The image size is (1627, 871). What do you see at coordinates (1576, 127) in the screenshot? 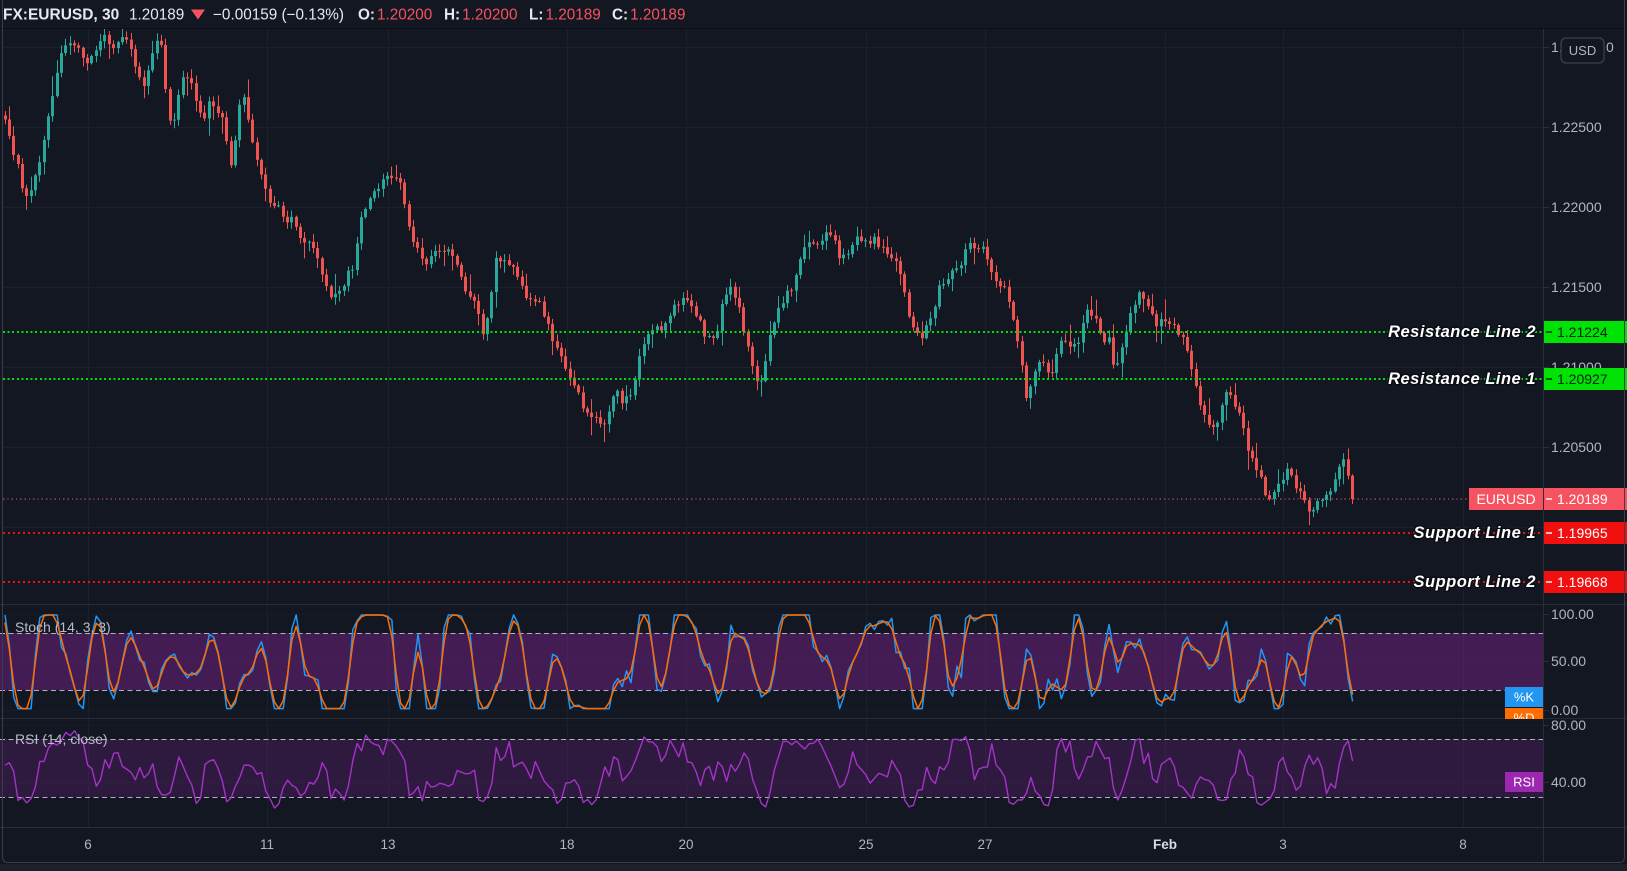
I see `svg-text: 1.22500` at bounding box center [1576, 127].